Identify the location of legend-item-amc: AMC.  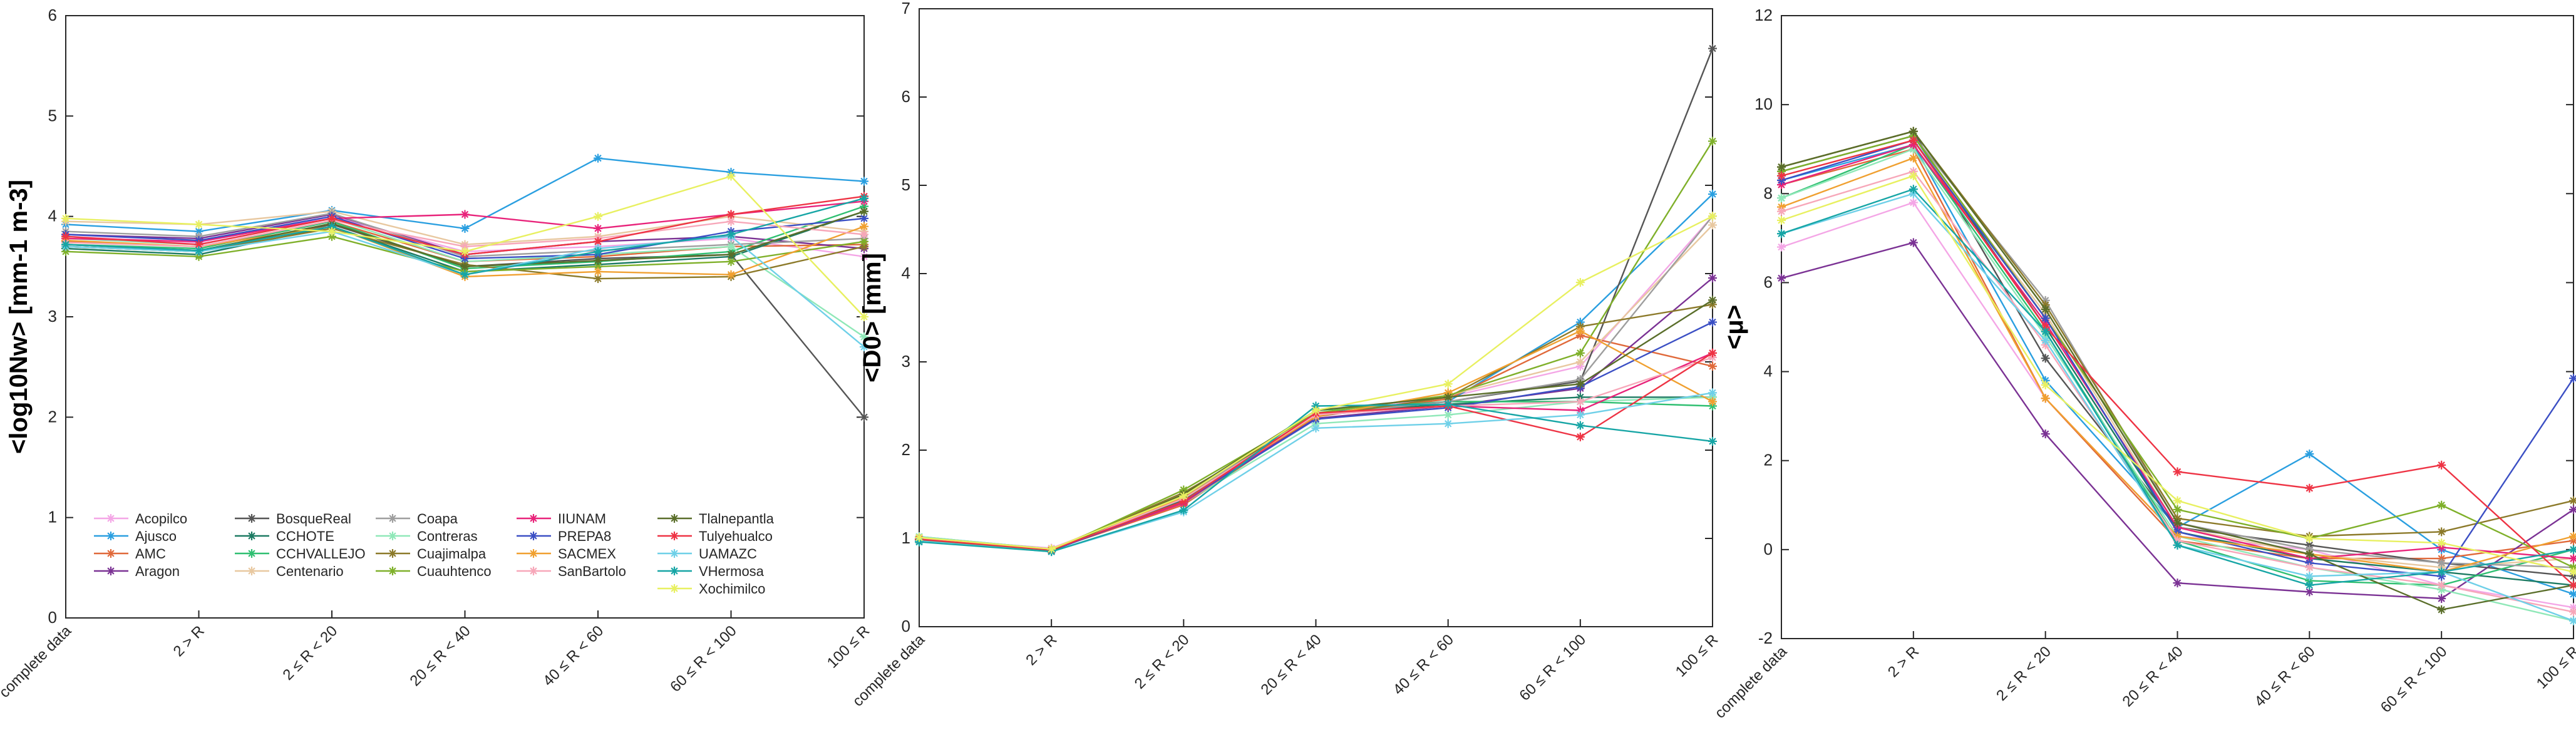
(130, 554).